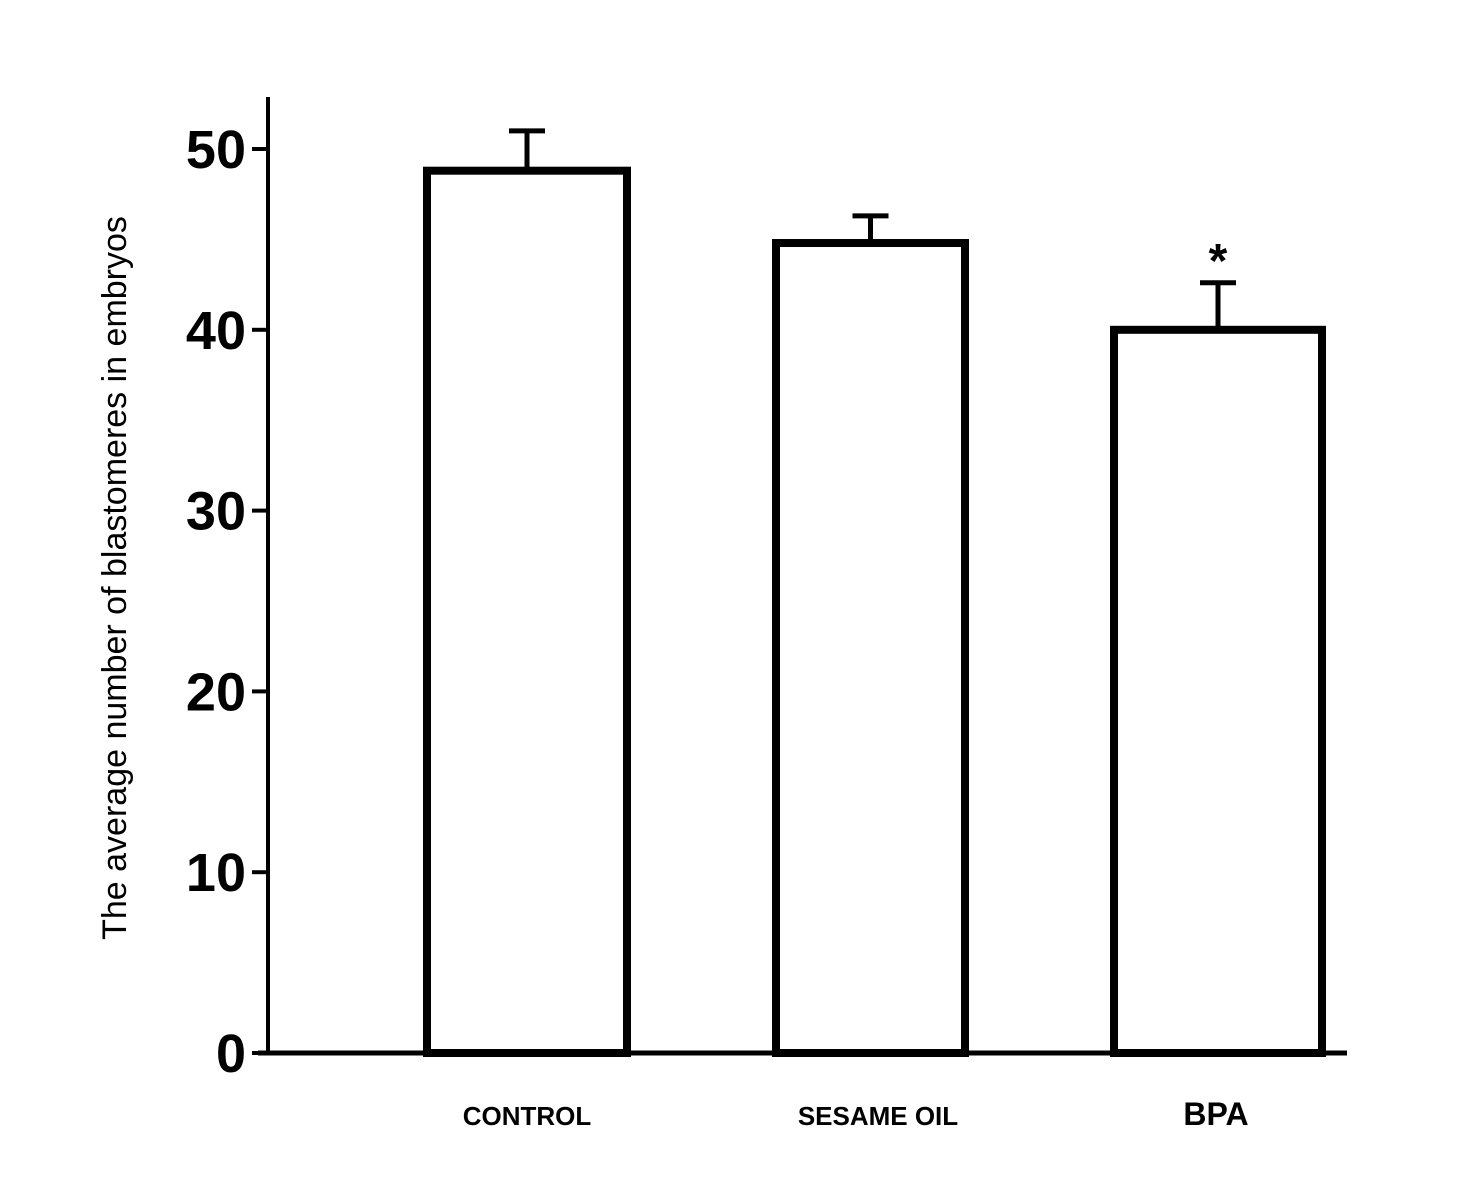  What do you see at coordinates (527, 1116) in the screenshot?
I see `x-category-label: CONTROL` at bounding box center [527, 1116].